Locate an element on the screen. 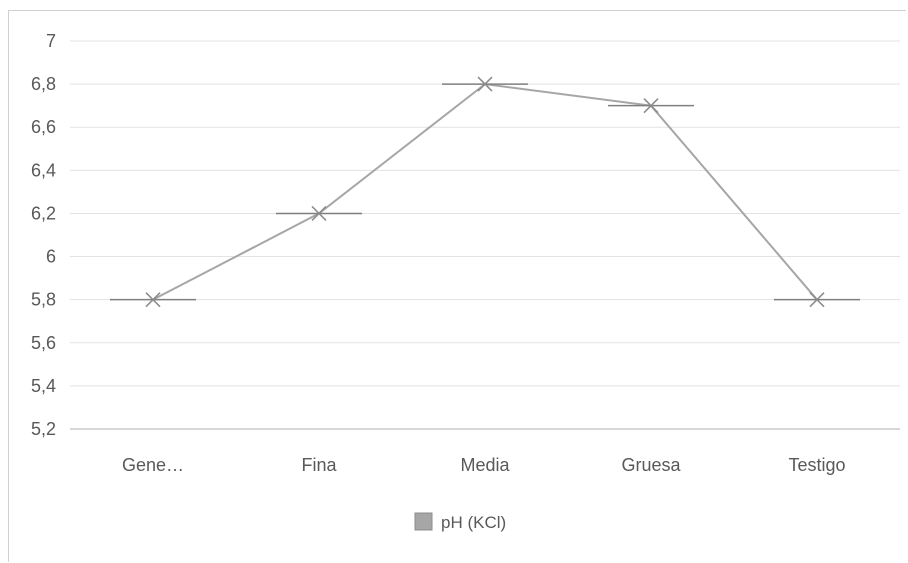  x-tick-labels: Gene… Fina Media Gruesa Testigo is located at coordinates (484, 465).